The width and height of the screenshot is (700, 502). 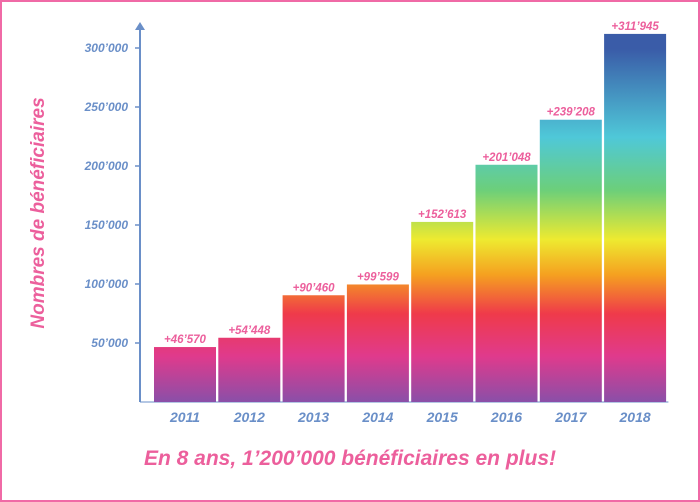 I want to click on x-tick-label: 2018, so click(x=635, y=417).